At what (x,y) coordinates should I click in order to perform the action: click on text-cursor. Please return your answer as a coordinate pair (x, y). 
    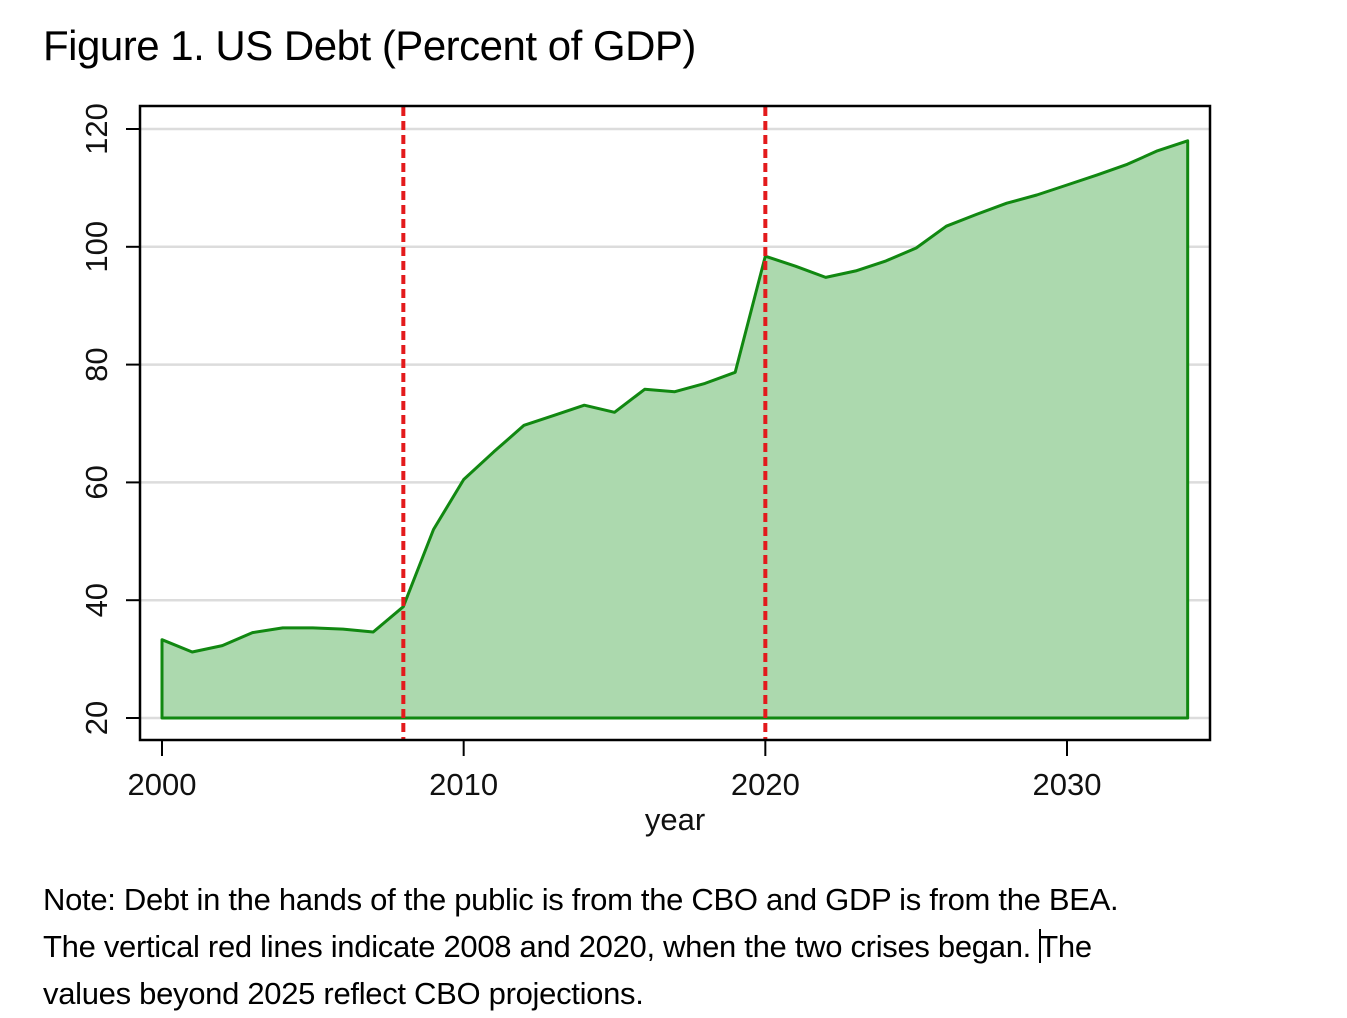
    Looking at the image, I should click on (1040, 946).